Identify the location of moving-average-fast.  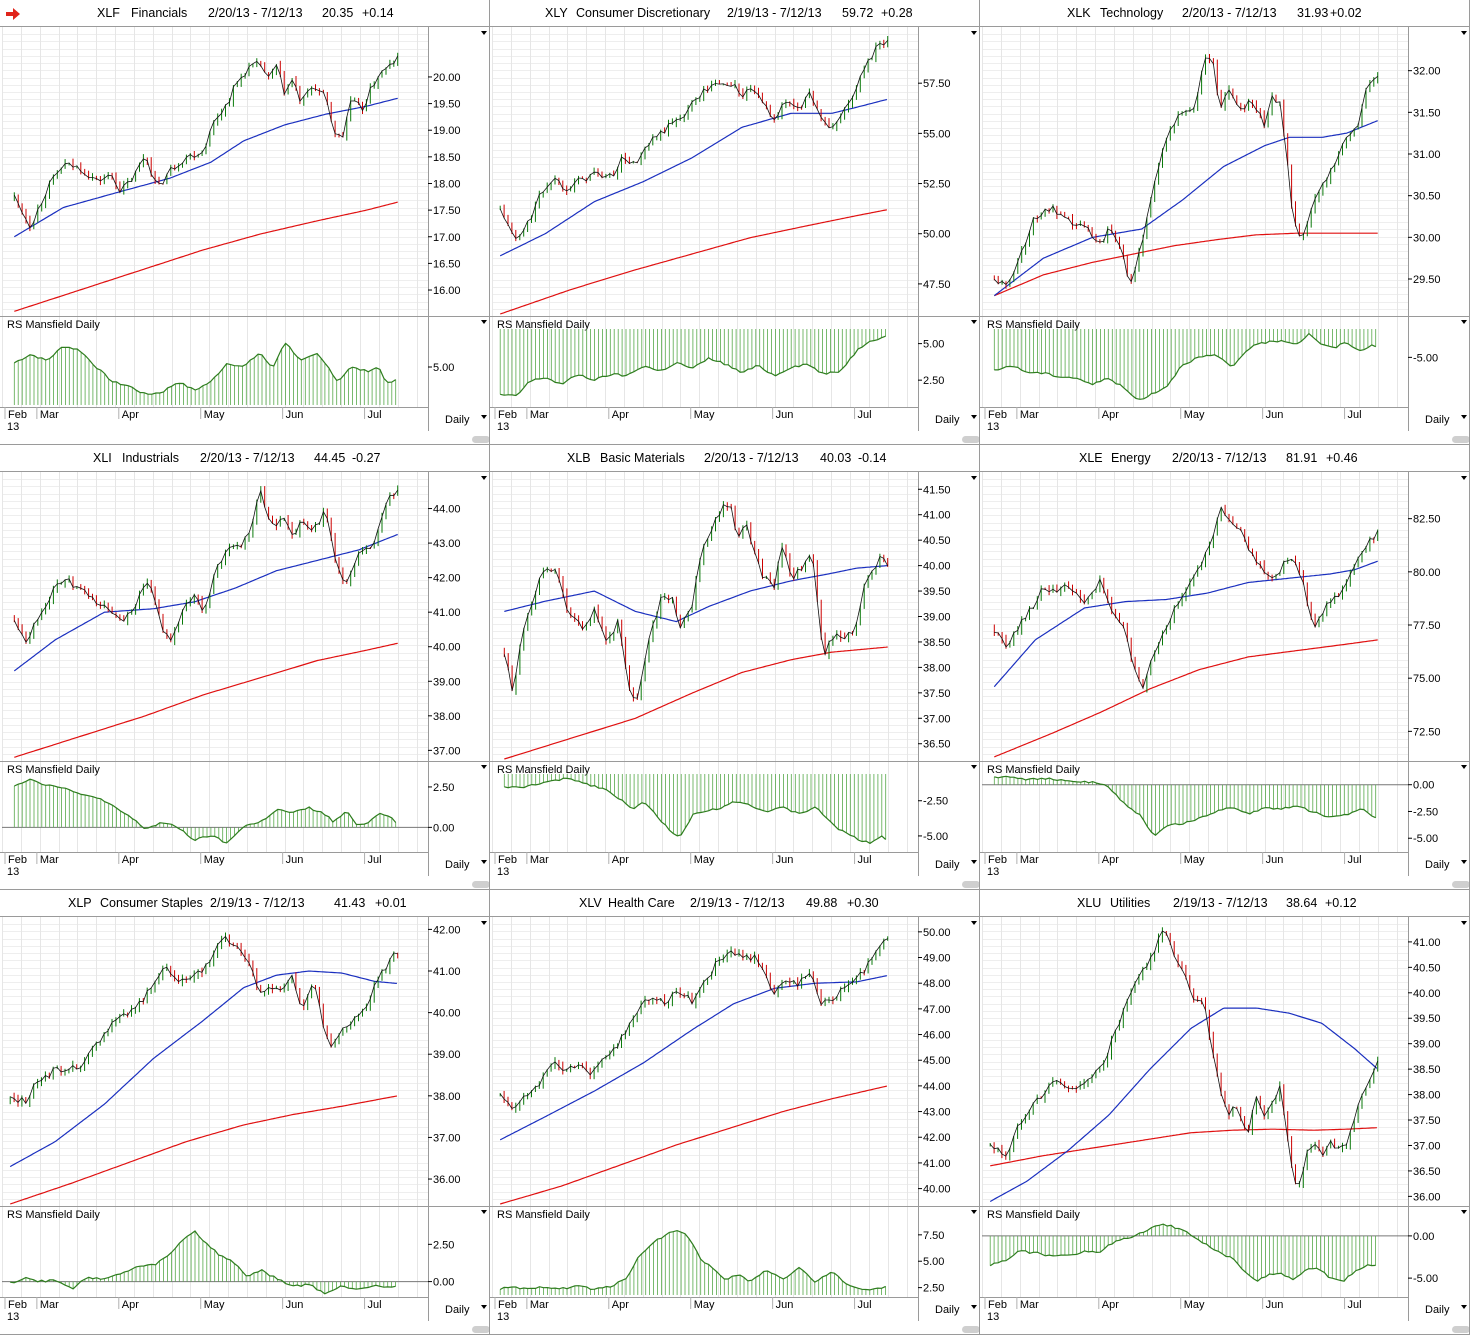
(205, 602).